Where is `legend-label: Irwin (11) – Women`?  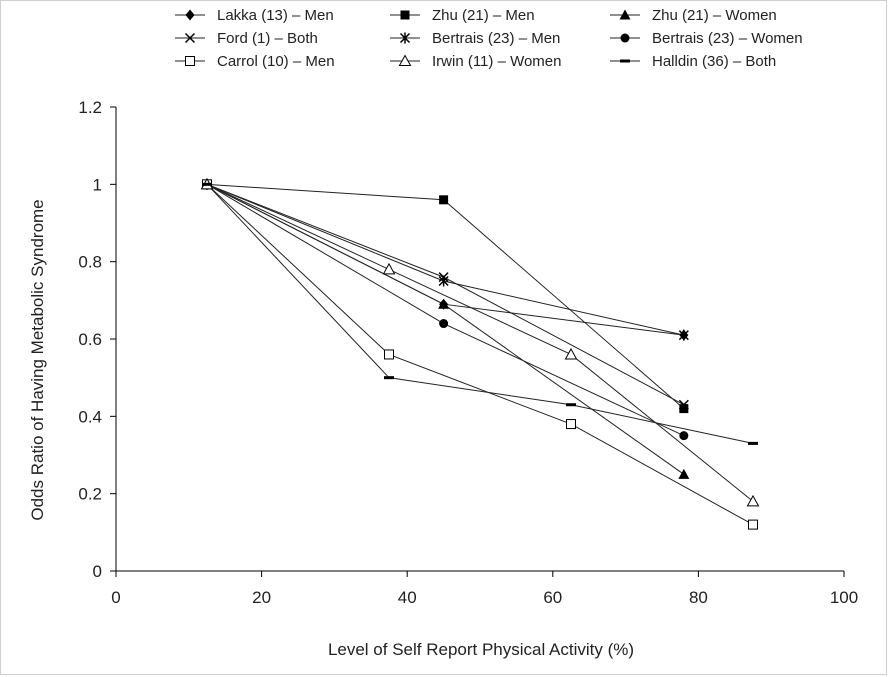
legend-label: Irwin (11) – Women is located at coordinates (497, 61).